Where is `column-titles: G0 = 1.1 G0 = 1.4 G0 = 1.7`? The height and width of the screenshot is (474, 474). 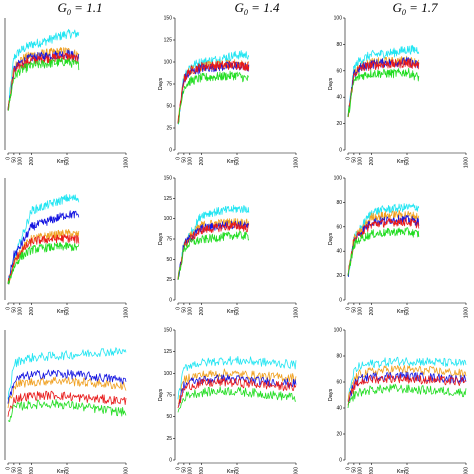 column-titles: G0 = 1.1 G0 = 1.4 G0 = 1.7 is located at coordinates (248, 8).